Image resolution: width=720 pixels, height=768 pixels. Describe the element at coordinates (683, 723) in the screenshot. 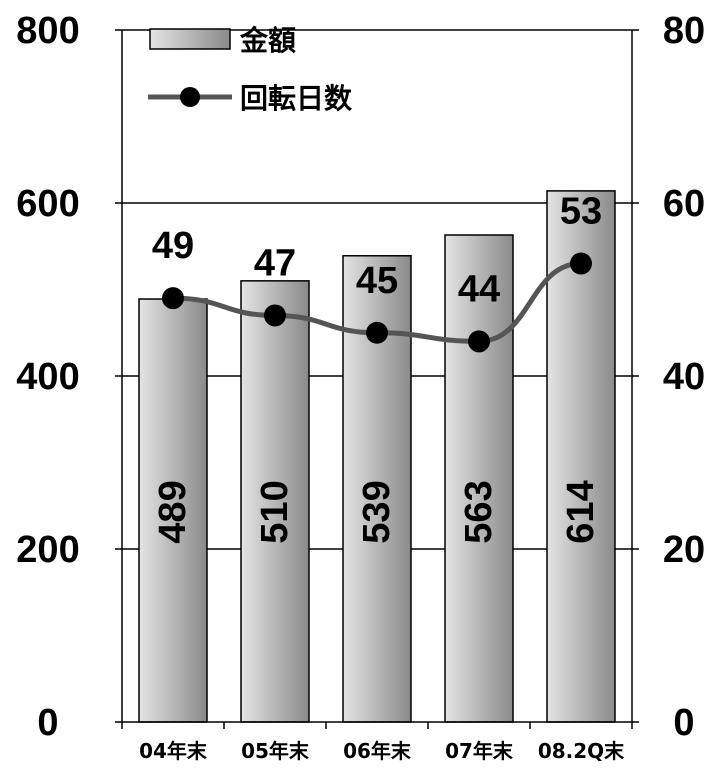

I see `y-tick-label-right: 0` at that location.